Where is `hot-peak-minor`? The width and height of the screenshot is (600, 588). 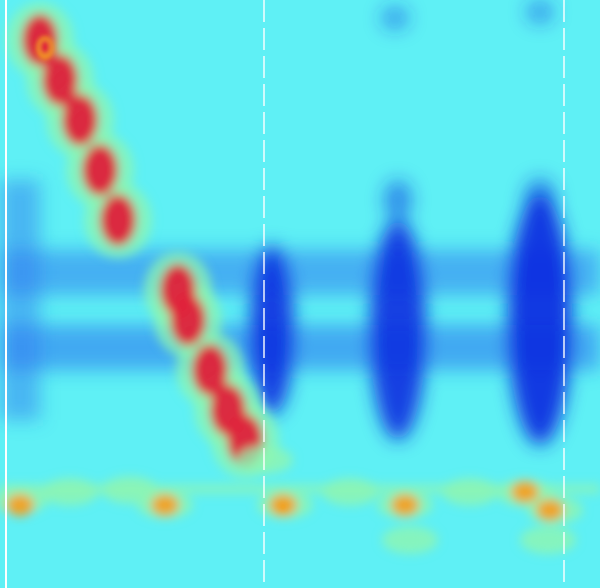 hot-peak-minor is located at coordinates (283, 507).